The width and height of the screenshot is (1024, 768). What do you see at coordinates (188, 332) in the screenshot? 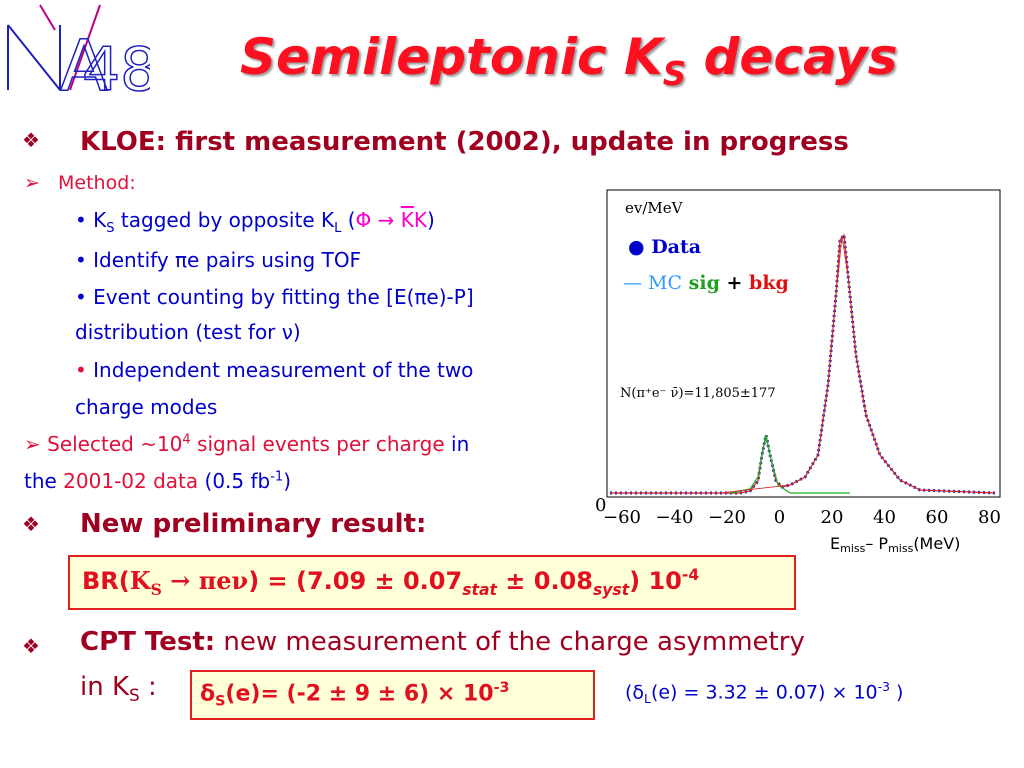
I see `item: distribution (test for ν)` at bounding box center [188, 332].